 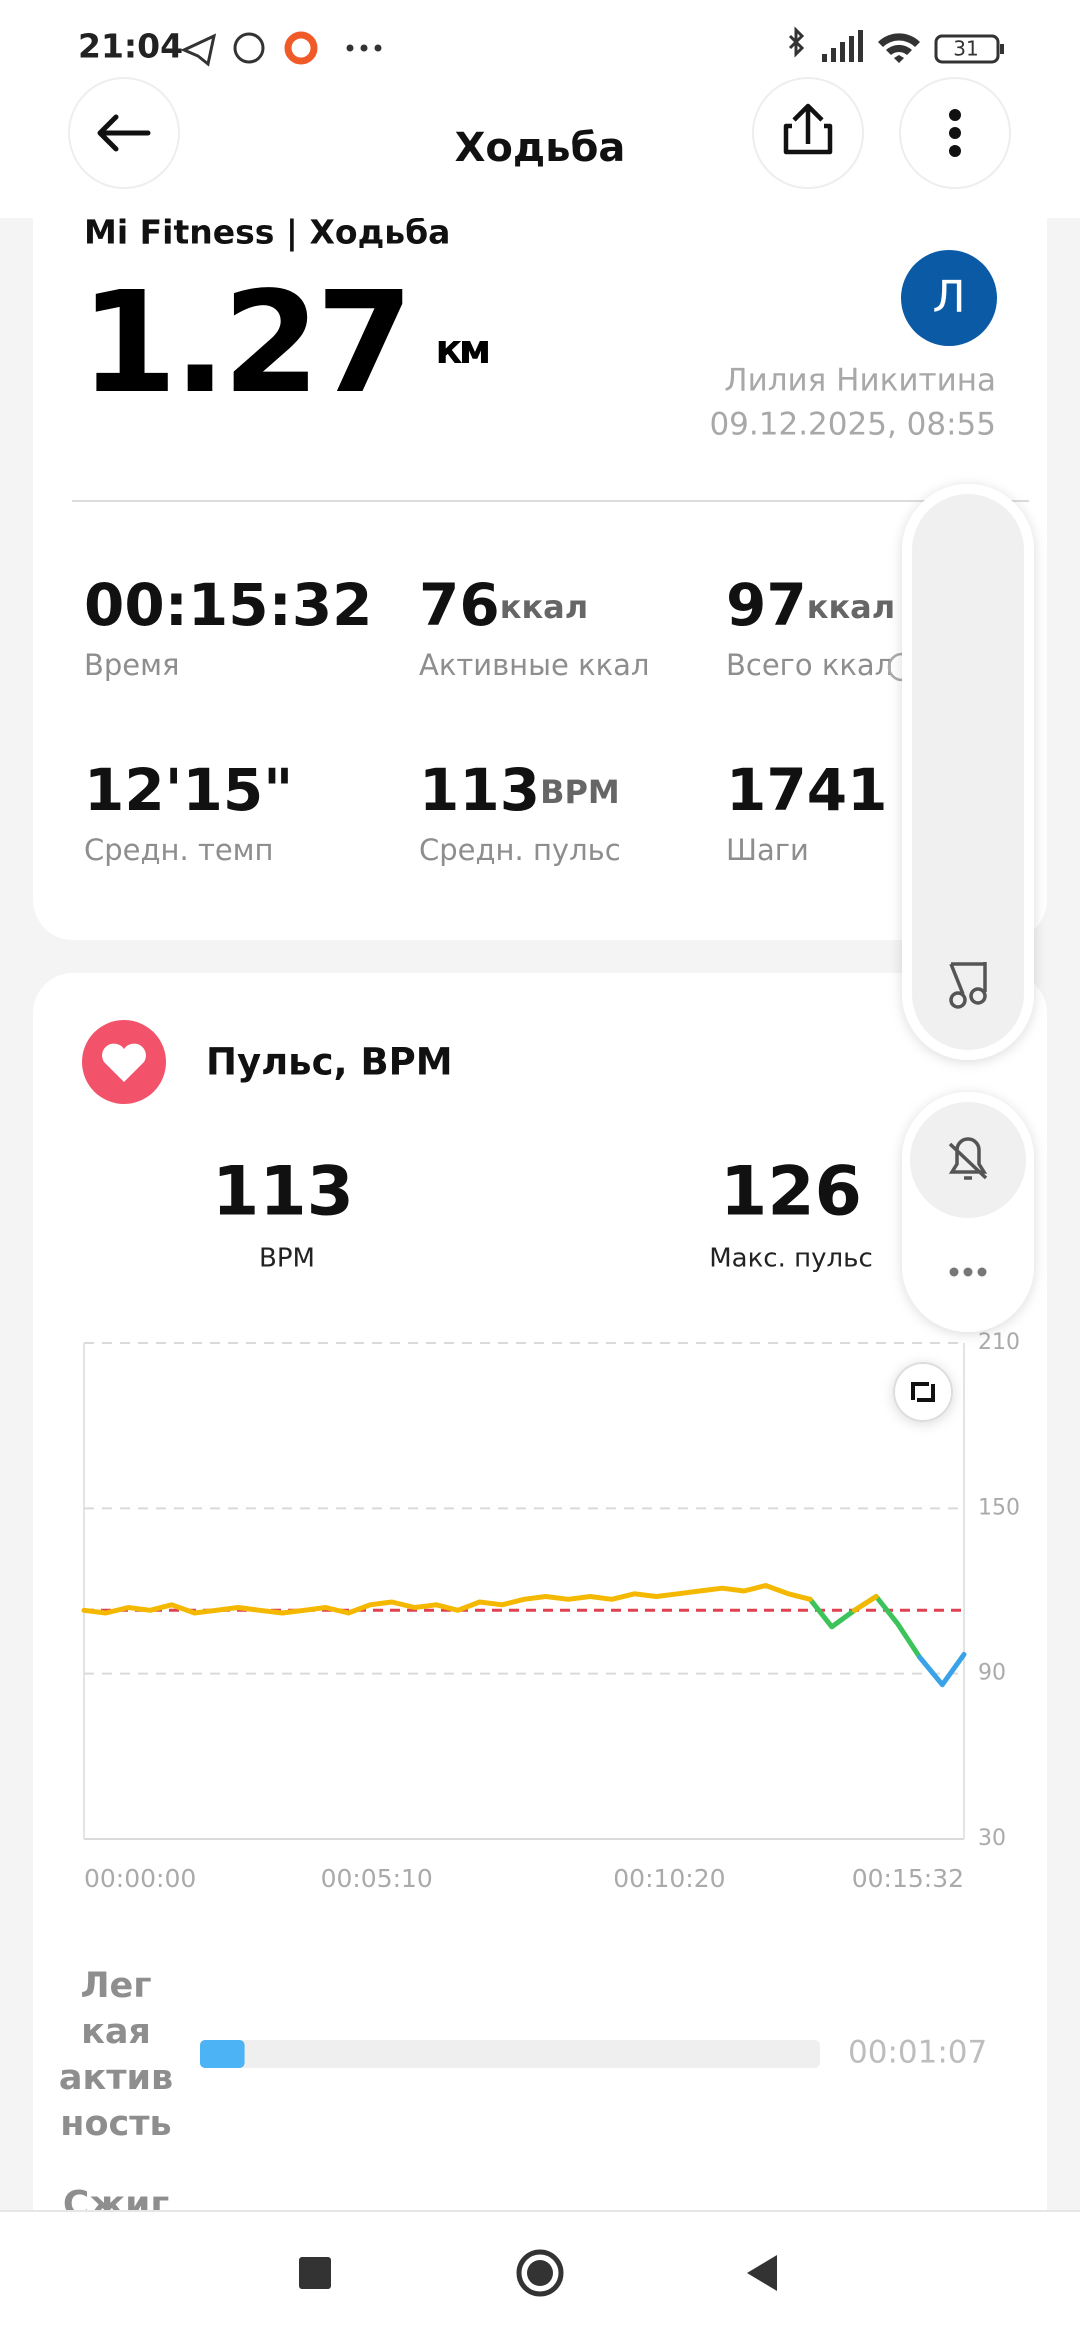 What do you see at coordinates (116, 2204) in the screenshot?
I see `next-zone: Сжиг` at bounding box center [116, 2204].